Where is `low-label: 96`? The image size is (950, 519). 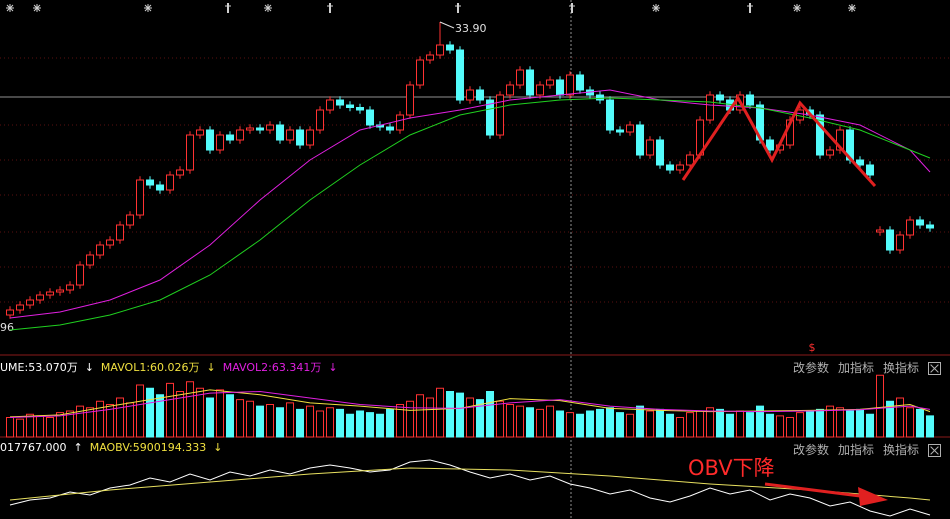
low-label: 96 is located at coordinates (7, 327).